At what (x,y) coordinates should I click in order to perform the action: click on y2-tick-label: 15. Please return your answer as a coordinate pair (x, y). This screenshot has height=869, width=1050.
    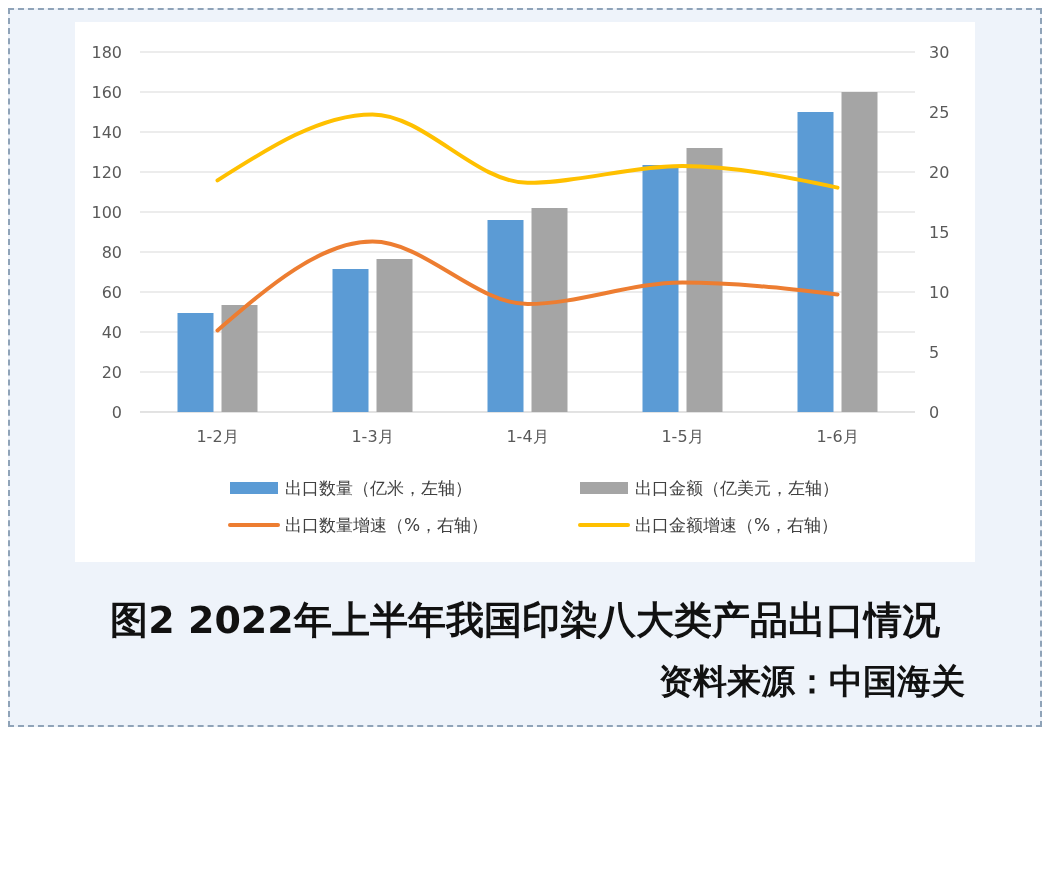
    Looking at the image, I should click on (939, 232).